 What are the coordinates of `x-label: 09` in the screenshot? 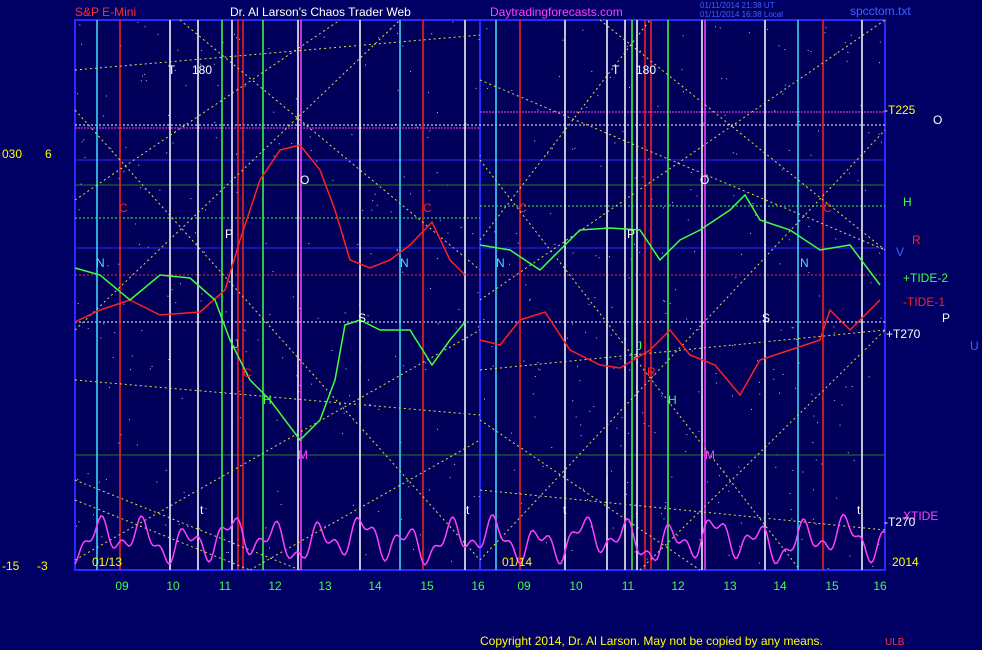 It's located at (122, 586).